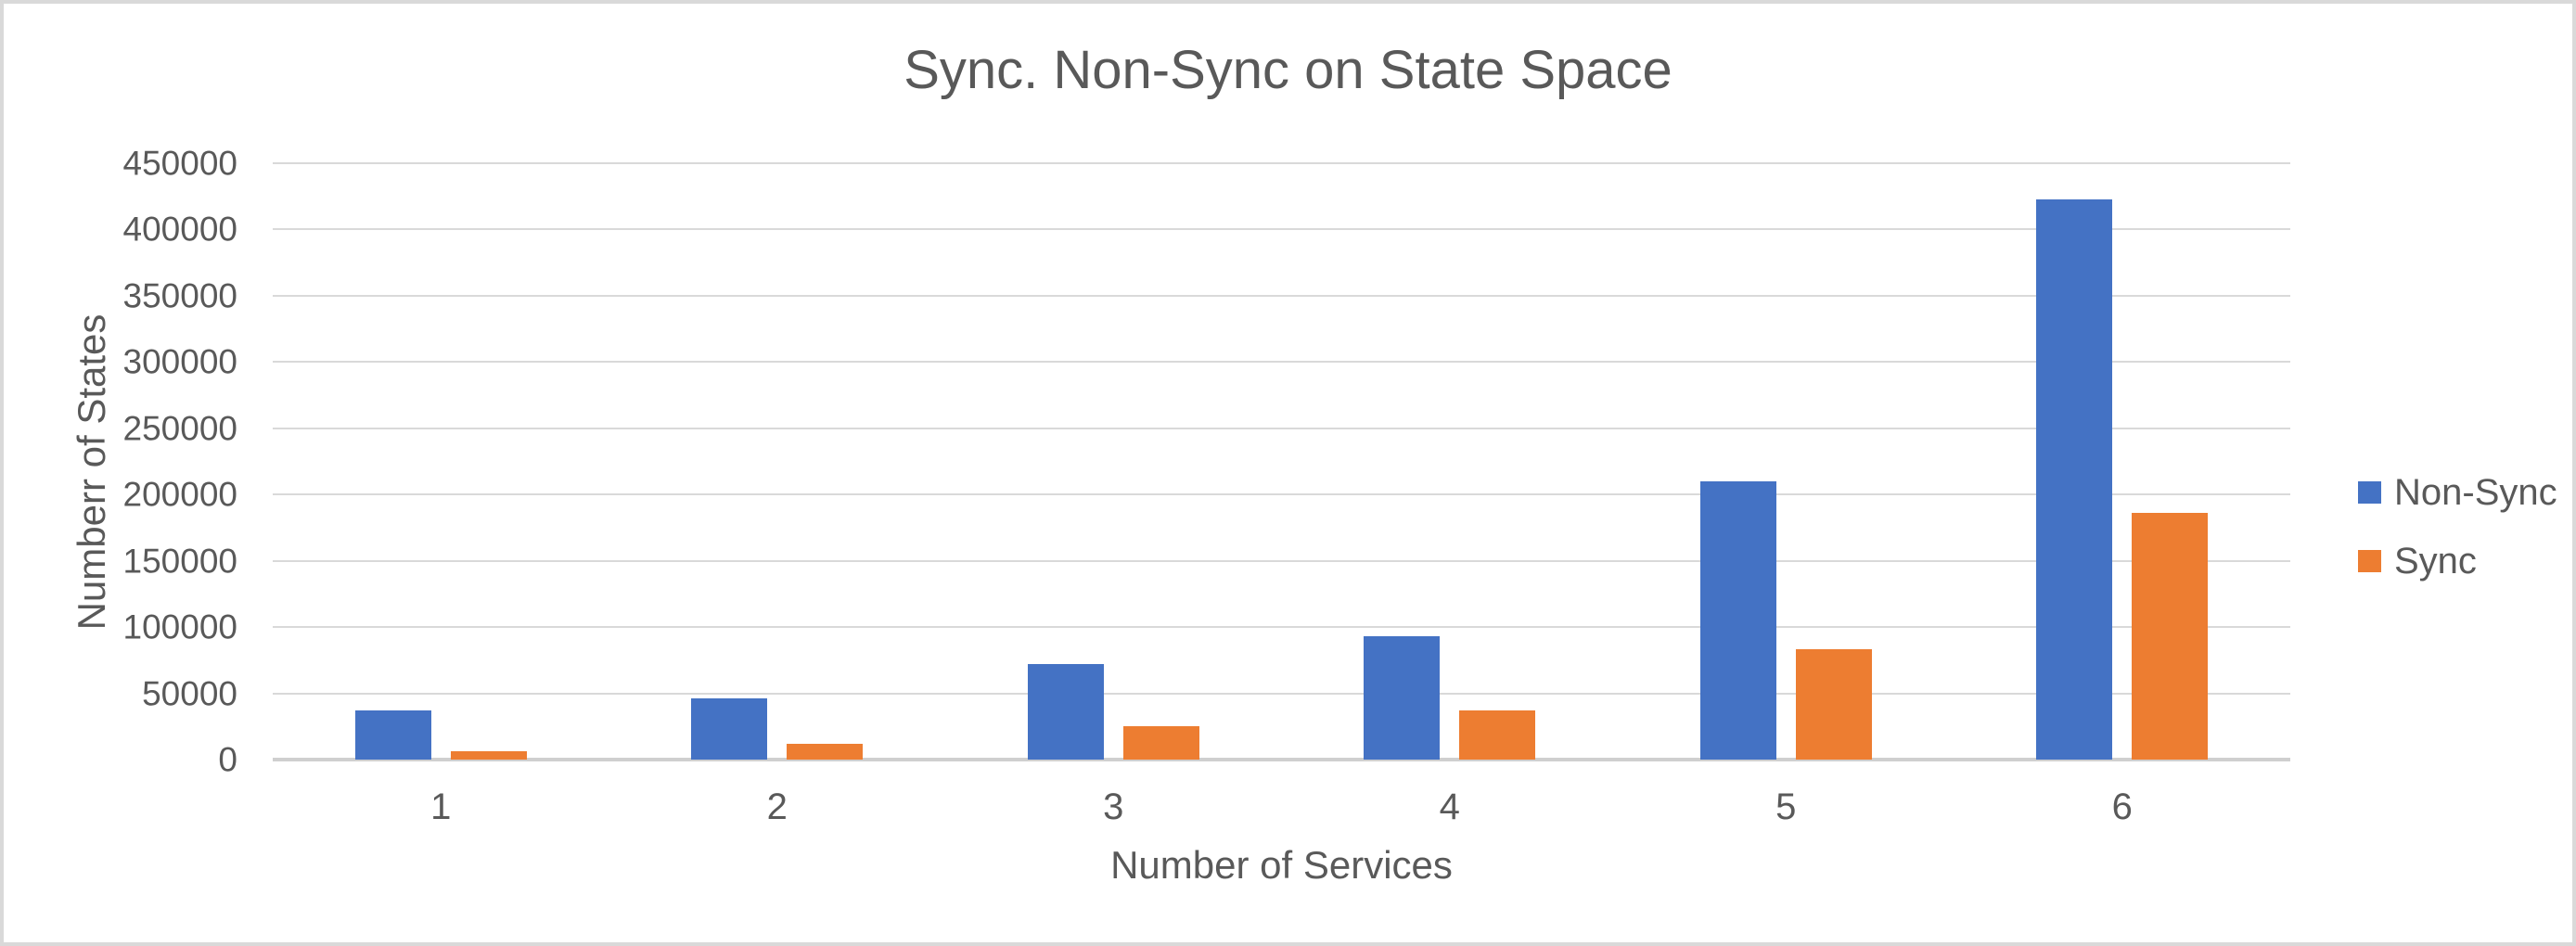  Describe the element at coordinates (2435, 561) in the screenshot. I see `legend-label-sync: Sync` at that location.